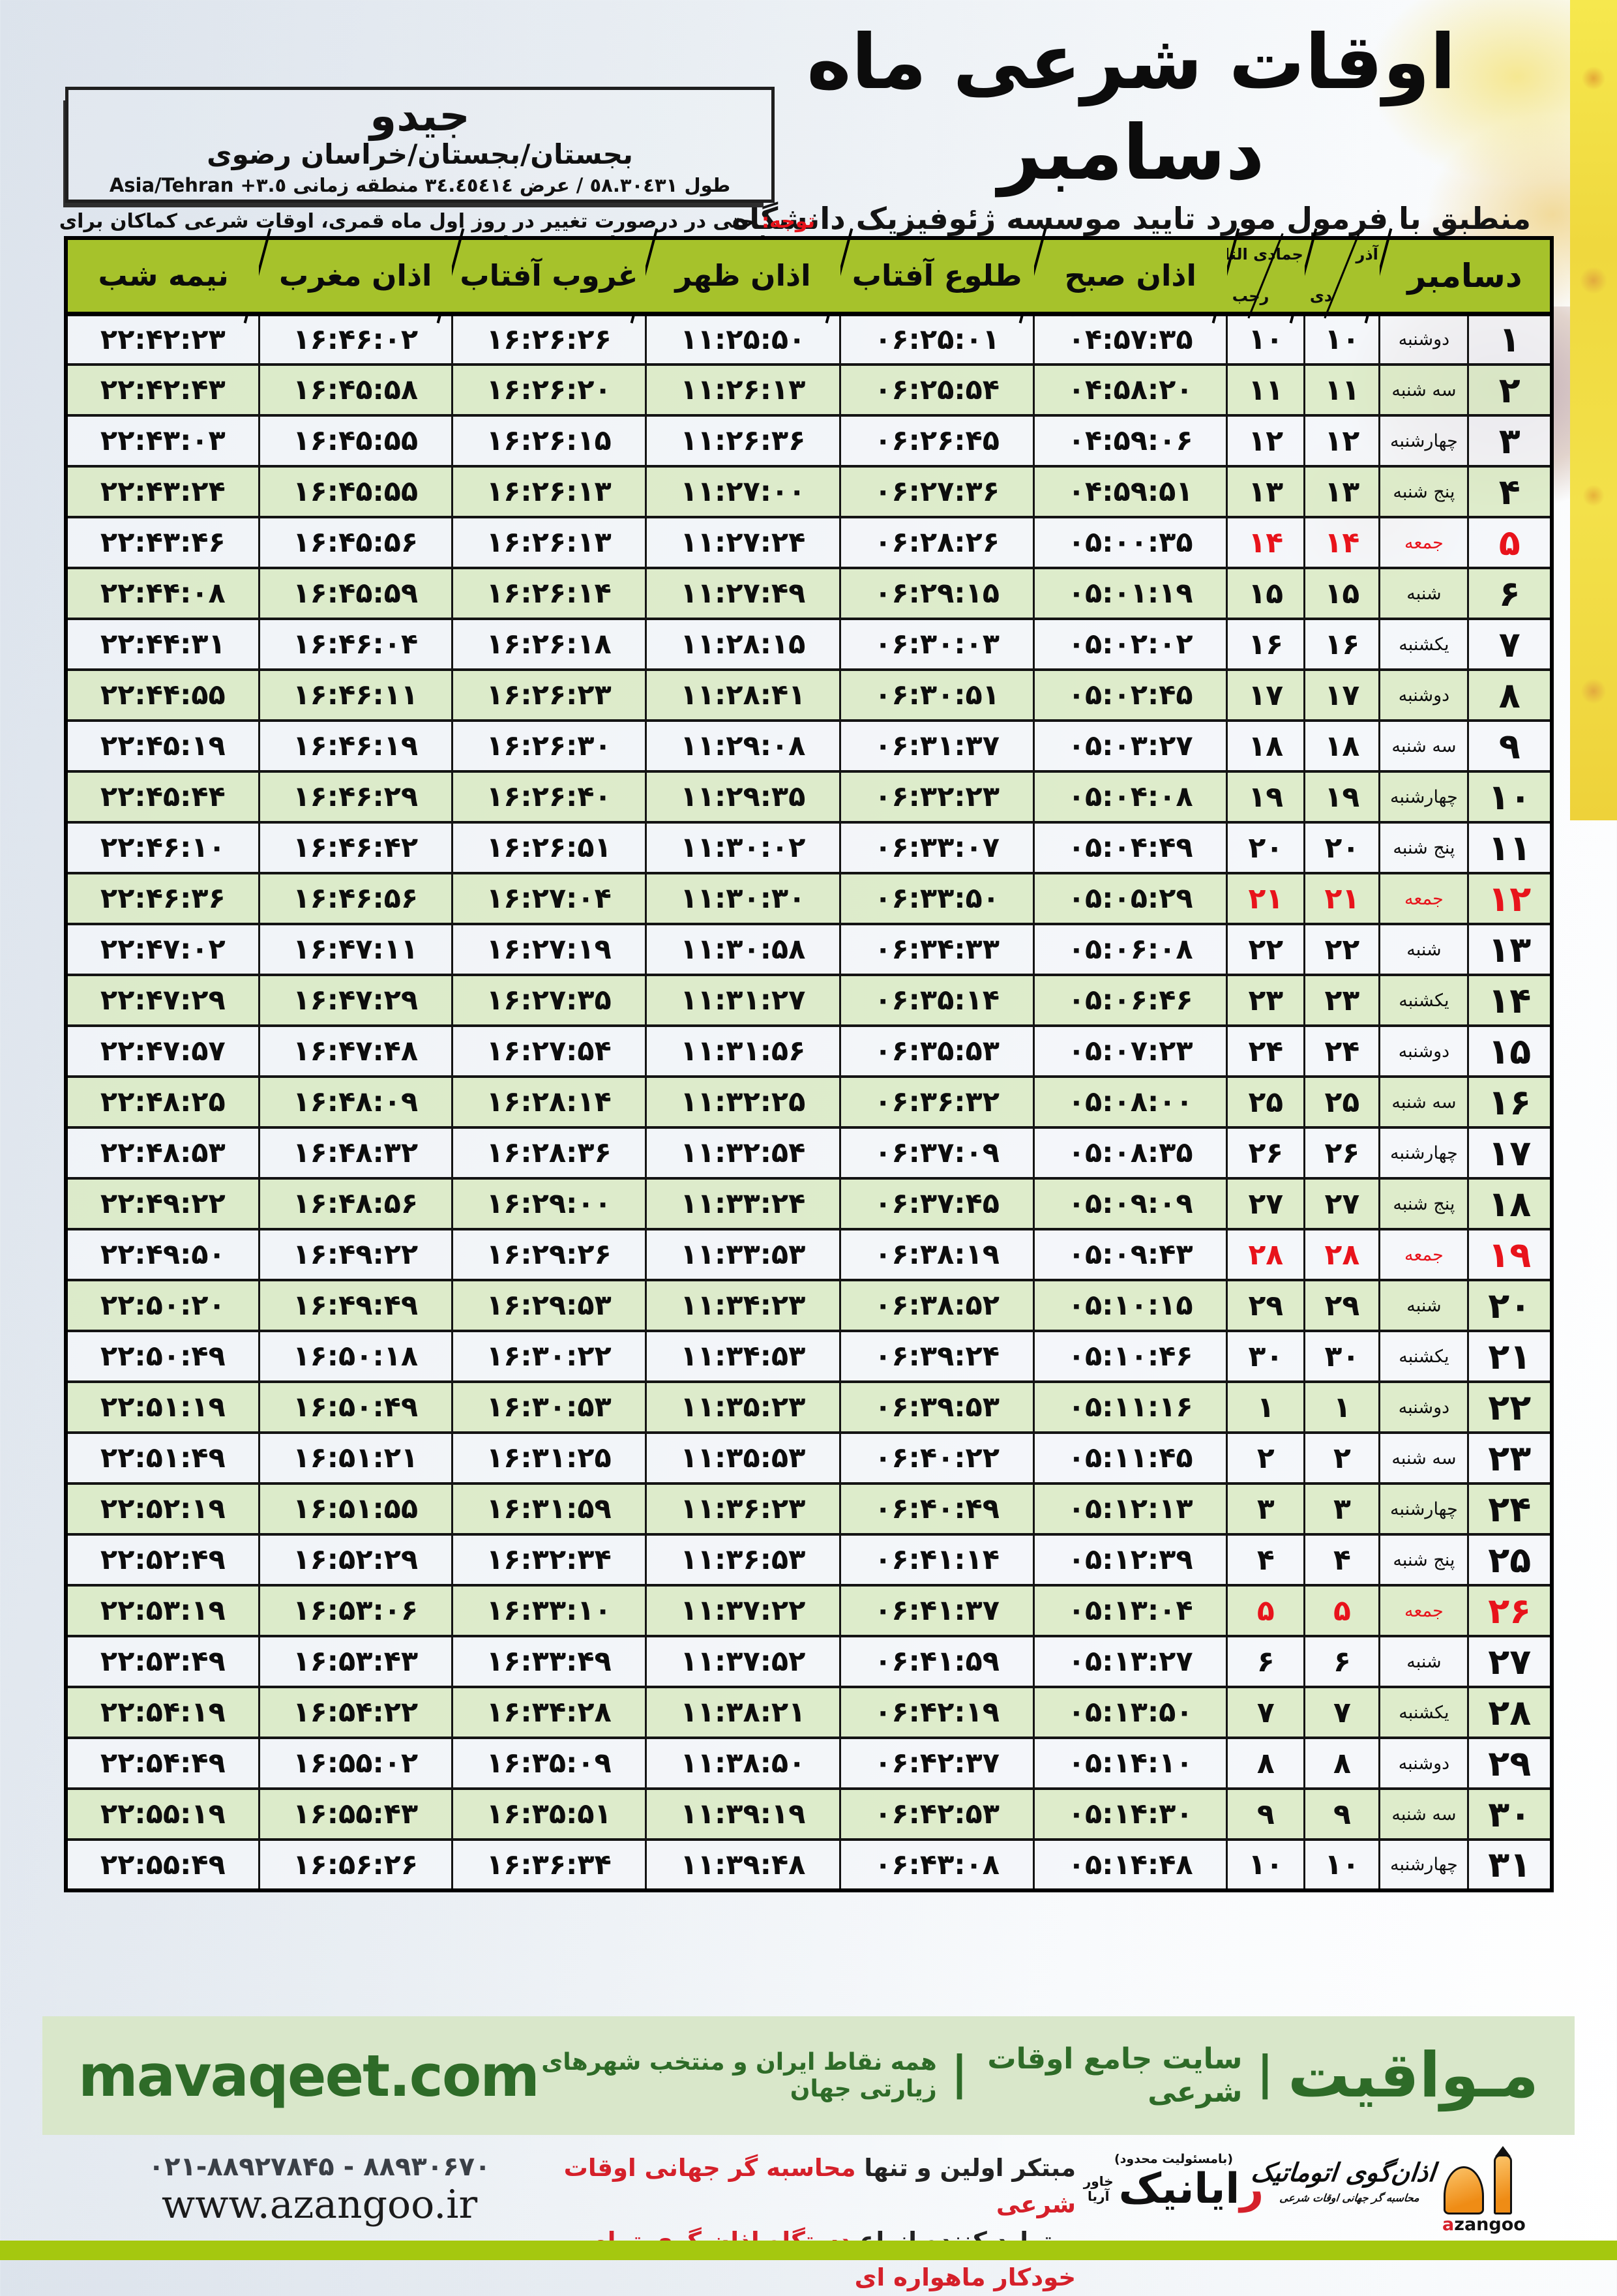 The height and width of the screenshot is (2296, 1617). What do you see at coordinates (1342, 1254) in the screenshot?
I see `jalali-date: ۲۸` at bounding box center [1342, 1254].